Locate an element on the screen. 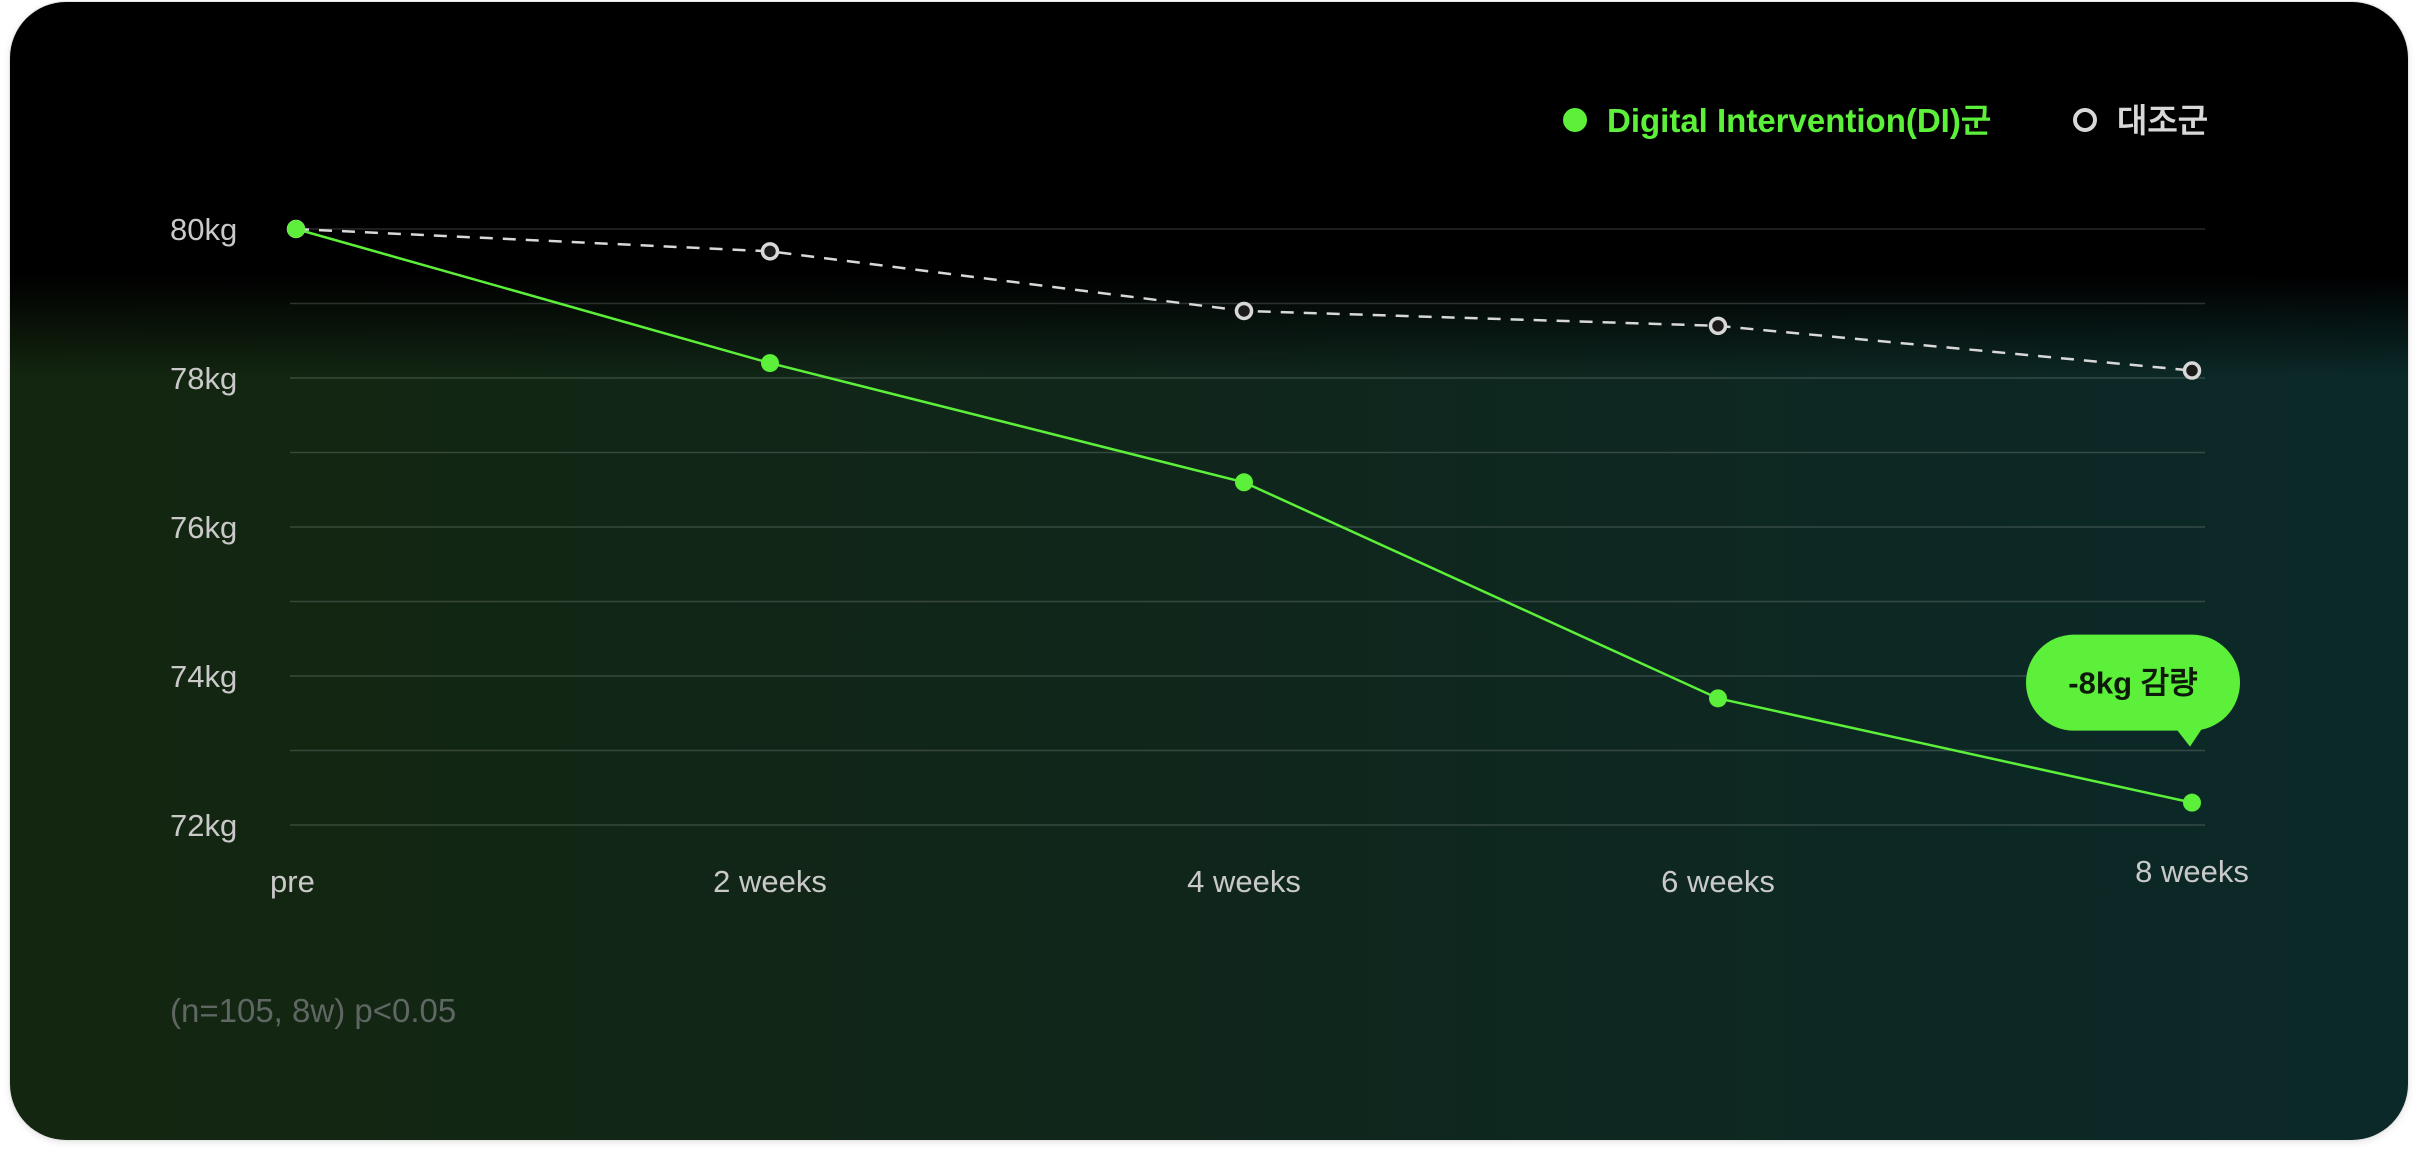  legend: Digital Intervention(DI)군 대조군 is located at coordinates (1885, 120).